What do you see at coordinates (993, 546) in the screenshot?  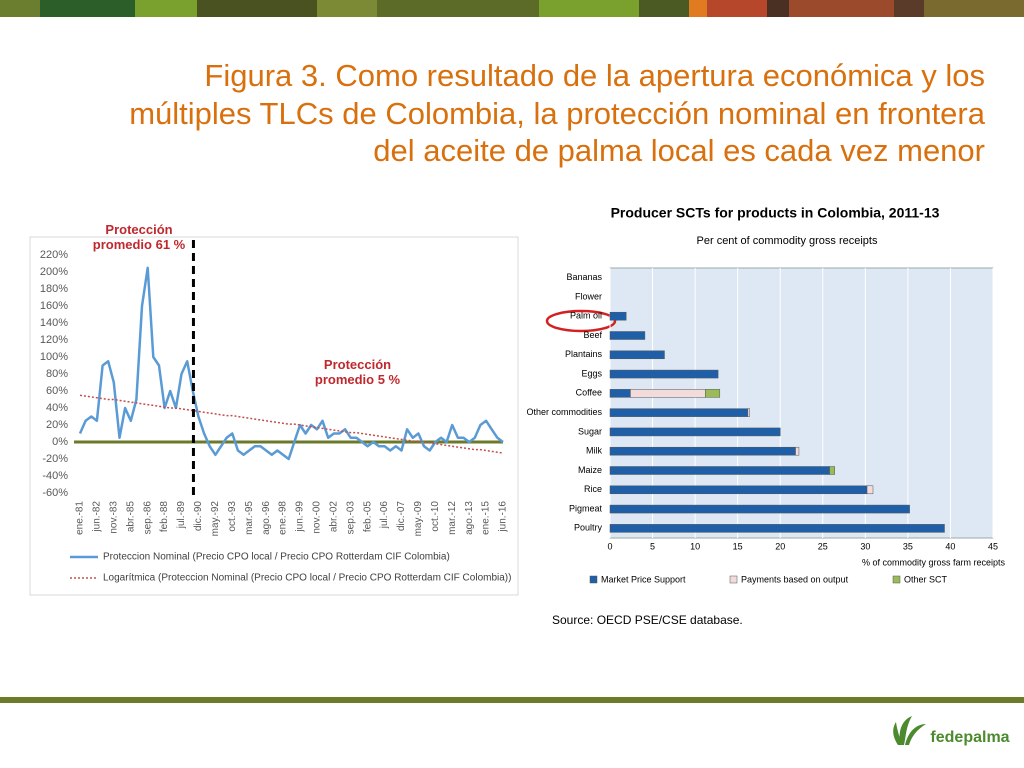 I see `x-tick-label: 45` at bounding box center [993, 546].